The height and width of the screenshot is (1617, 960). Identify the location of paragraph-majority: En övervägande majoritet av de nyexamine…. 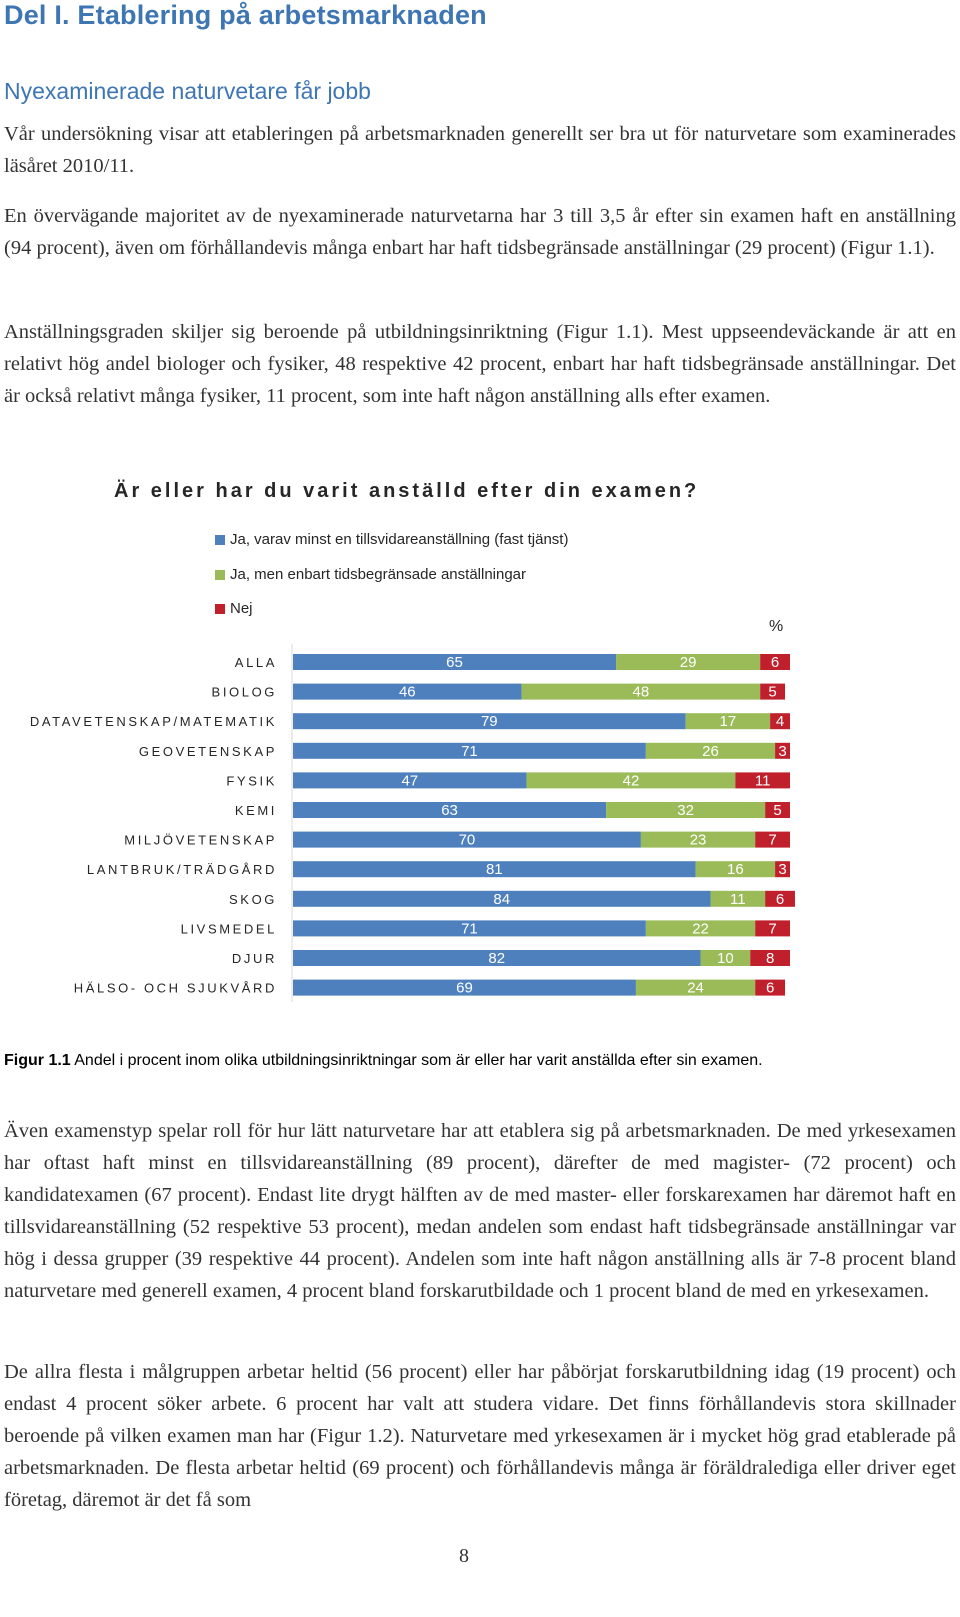
(480, 232).